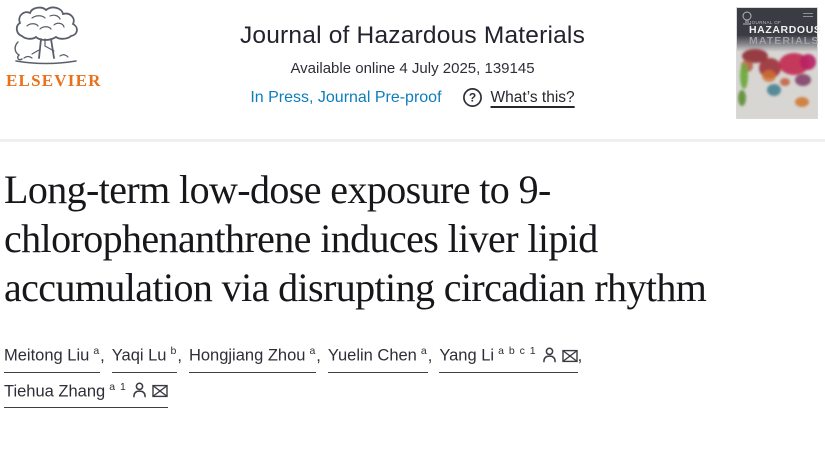 This screenshot has width=825, height=454. I want to click on author-name: Yuelin Chen, so click(372, 355).